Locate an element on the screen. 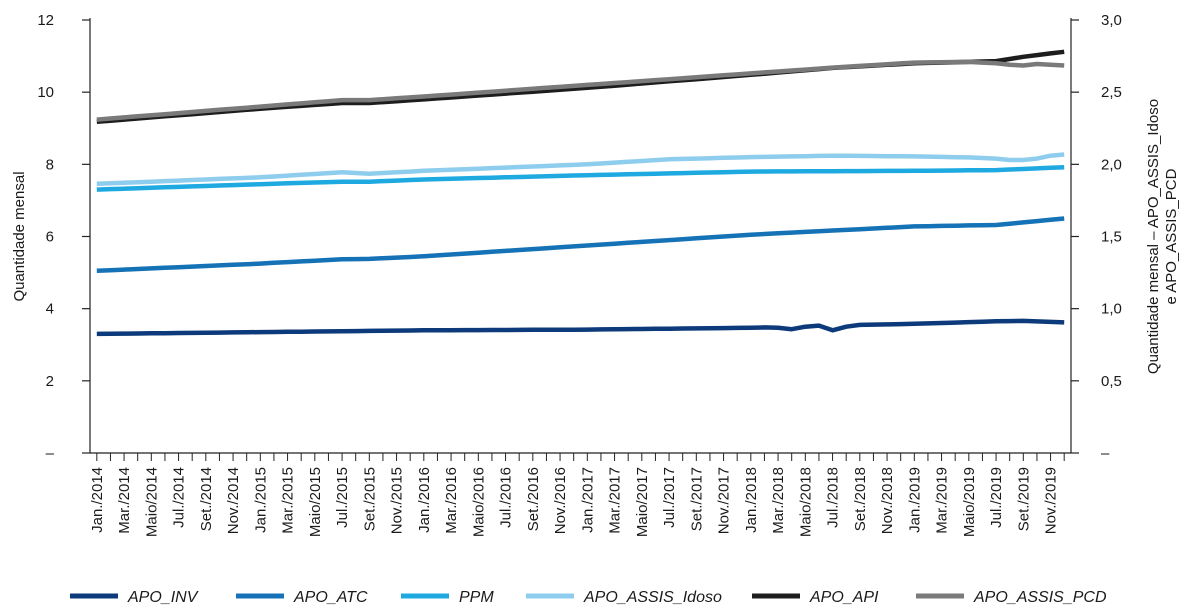 The width and height of the screenshot is (1182, 608). x-tick-label: Mar./2019 is located at coordinates (942, 500).